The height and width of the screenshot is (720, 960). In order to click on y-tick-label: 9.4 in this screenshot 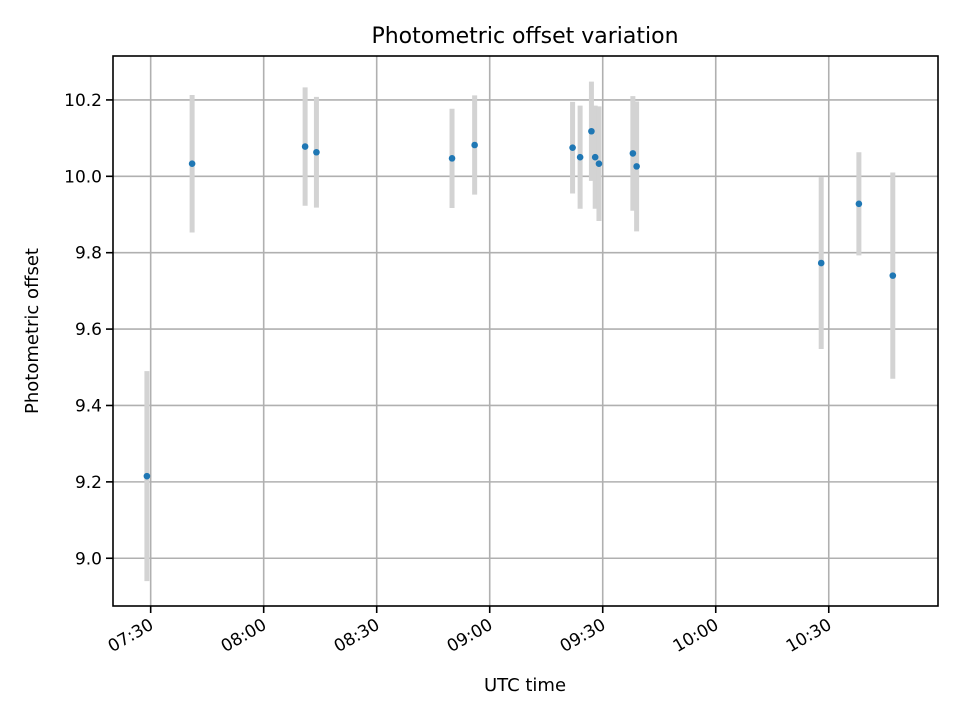, I will do `click(88, 406)`.